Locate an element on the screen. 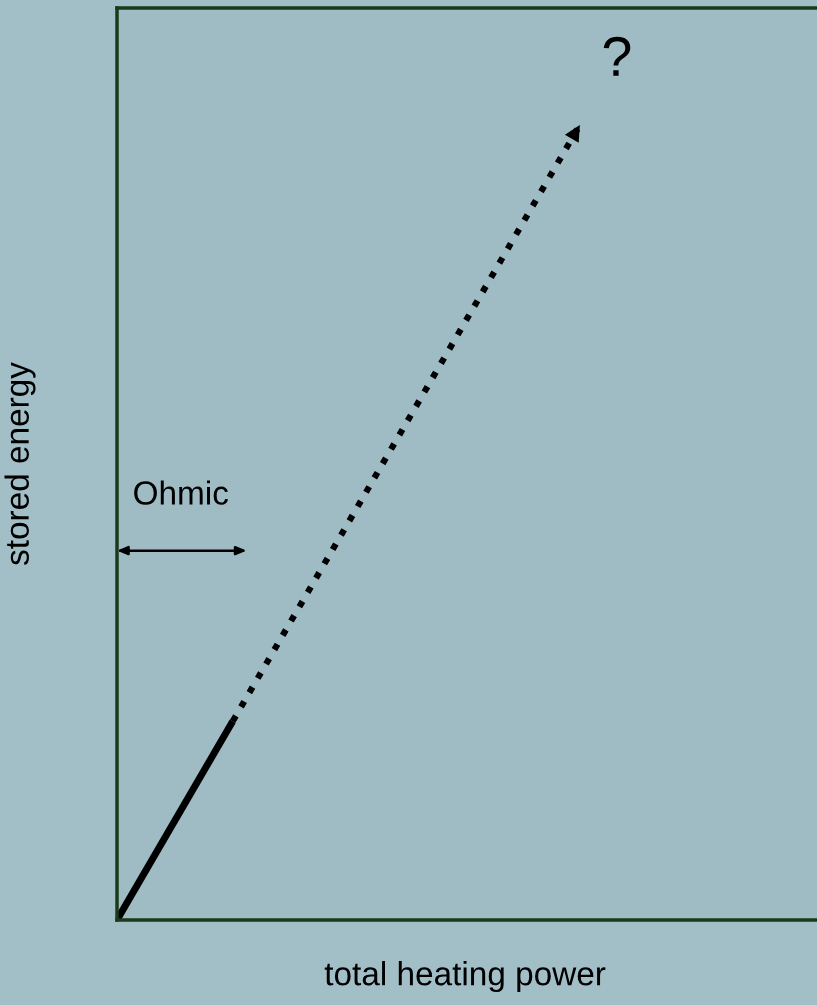  y-axis-title: stored energy is located at coordinates (20, 463).